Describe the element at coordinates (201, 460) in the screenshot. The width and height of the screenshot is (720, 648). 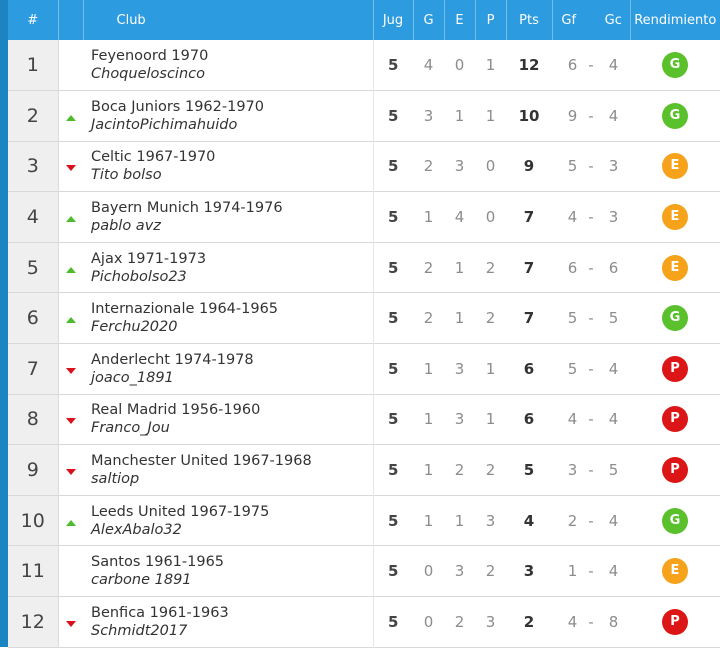
I see `club-name: Manchester United 1967-1968` at that location.